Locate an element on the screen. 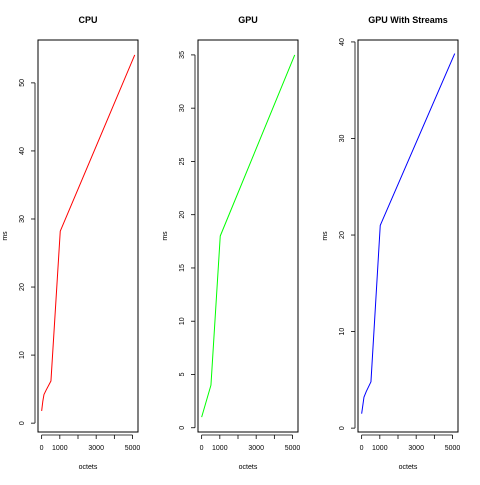  y-tick-label: 50 is located at coordinates (22, 83).